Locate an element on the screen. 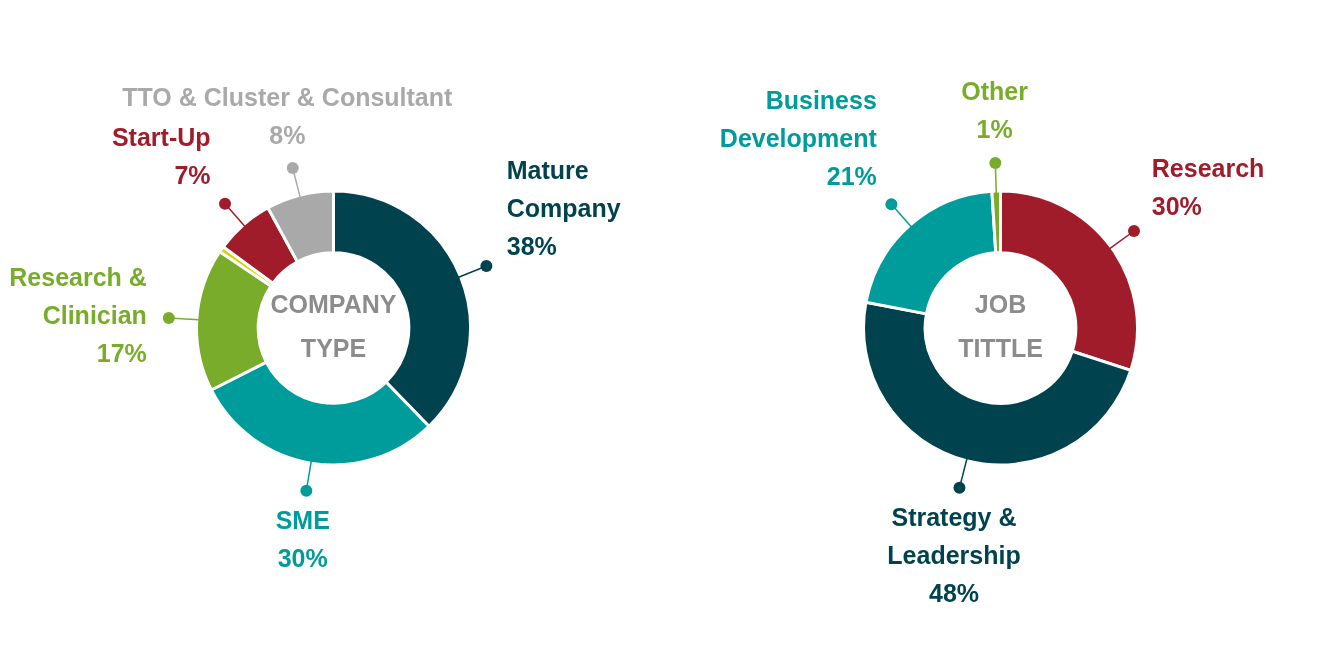 Image resolution: width=1334 pixels, height=666 pixels. slice-label: Mature Company is located at coordinates (563, 188).